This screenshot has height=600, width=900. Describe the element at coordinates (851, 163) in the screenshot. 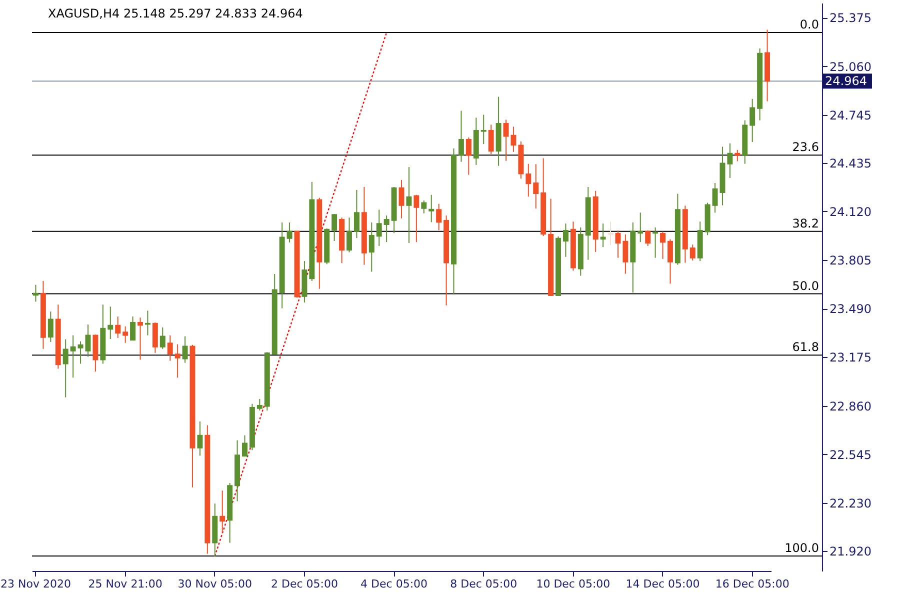

I see `y-tick-label: 24.435` at that location.